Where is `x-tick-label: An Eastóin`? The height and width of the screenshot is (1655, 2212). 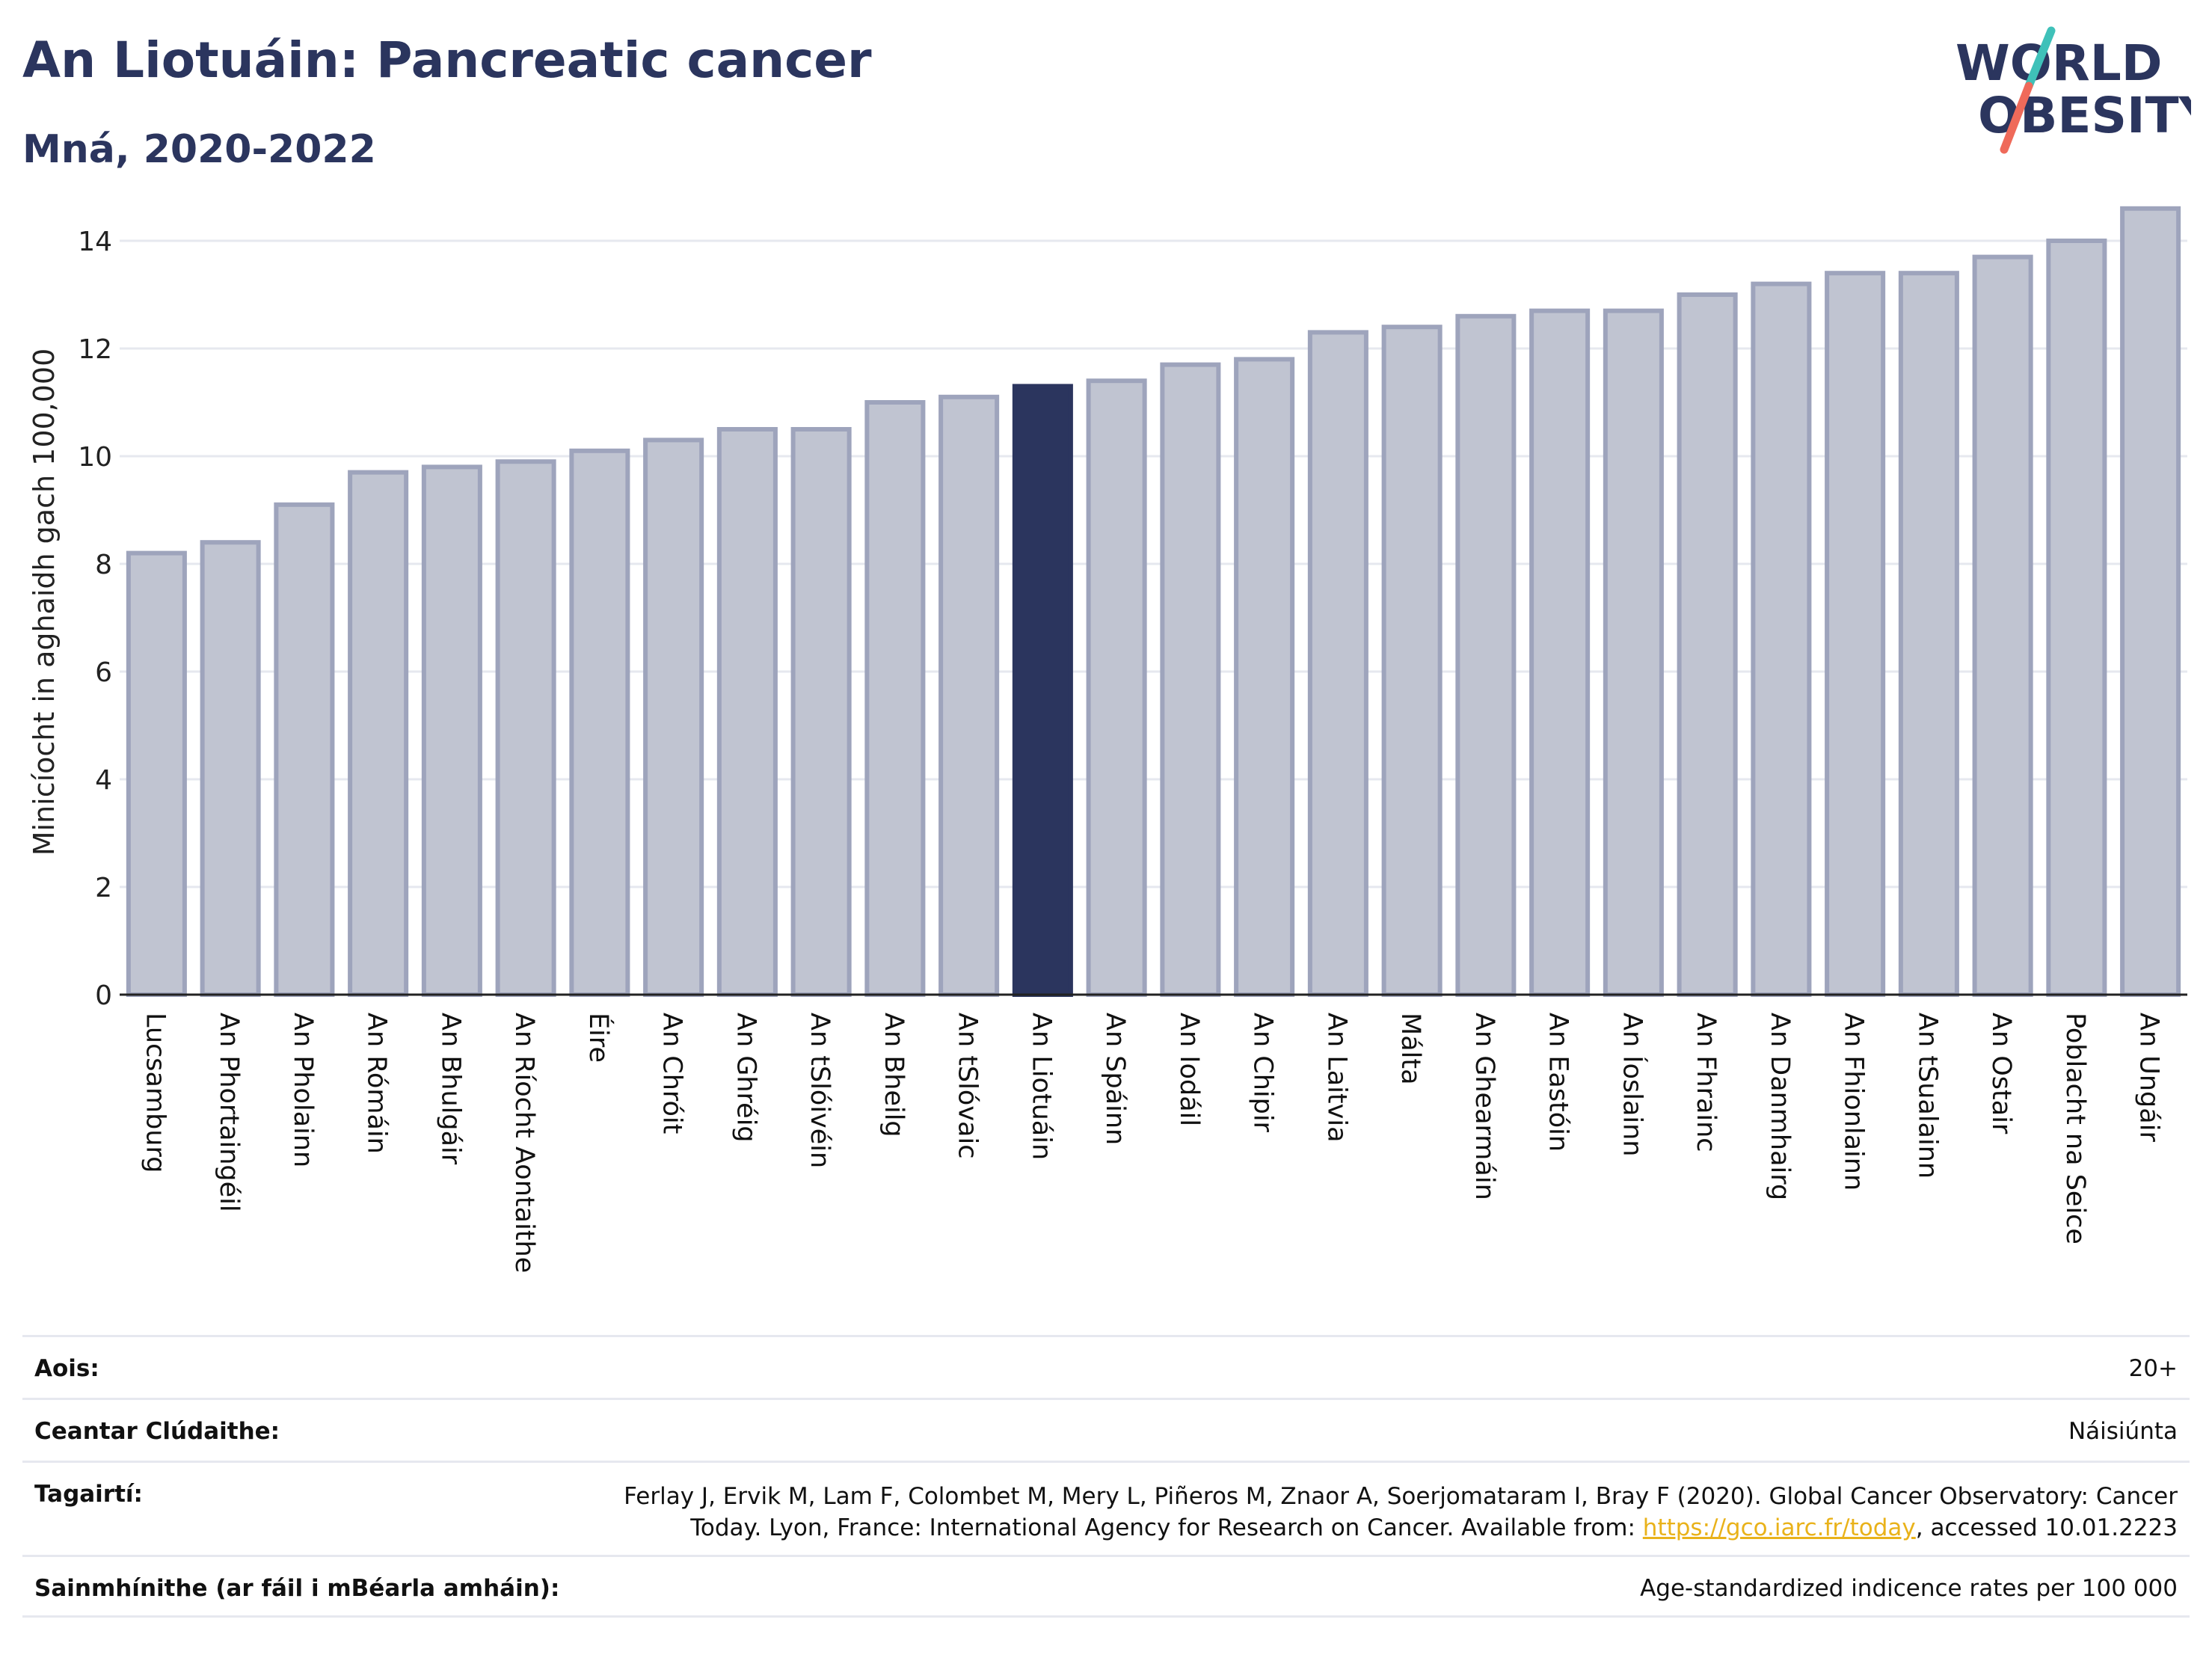
x-tick-label: An Eastóin is located at coordinates (1558, 1082).